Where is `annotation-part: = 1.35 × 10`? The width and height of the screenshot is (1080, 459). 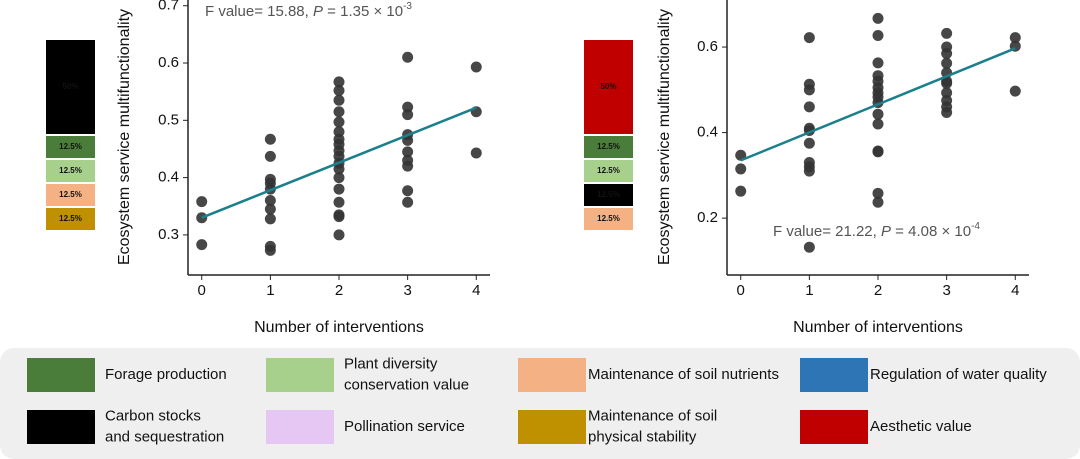 annotation-part: = 1.35 × 10 is located at coordinates (363, 11).